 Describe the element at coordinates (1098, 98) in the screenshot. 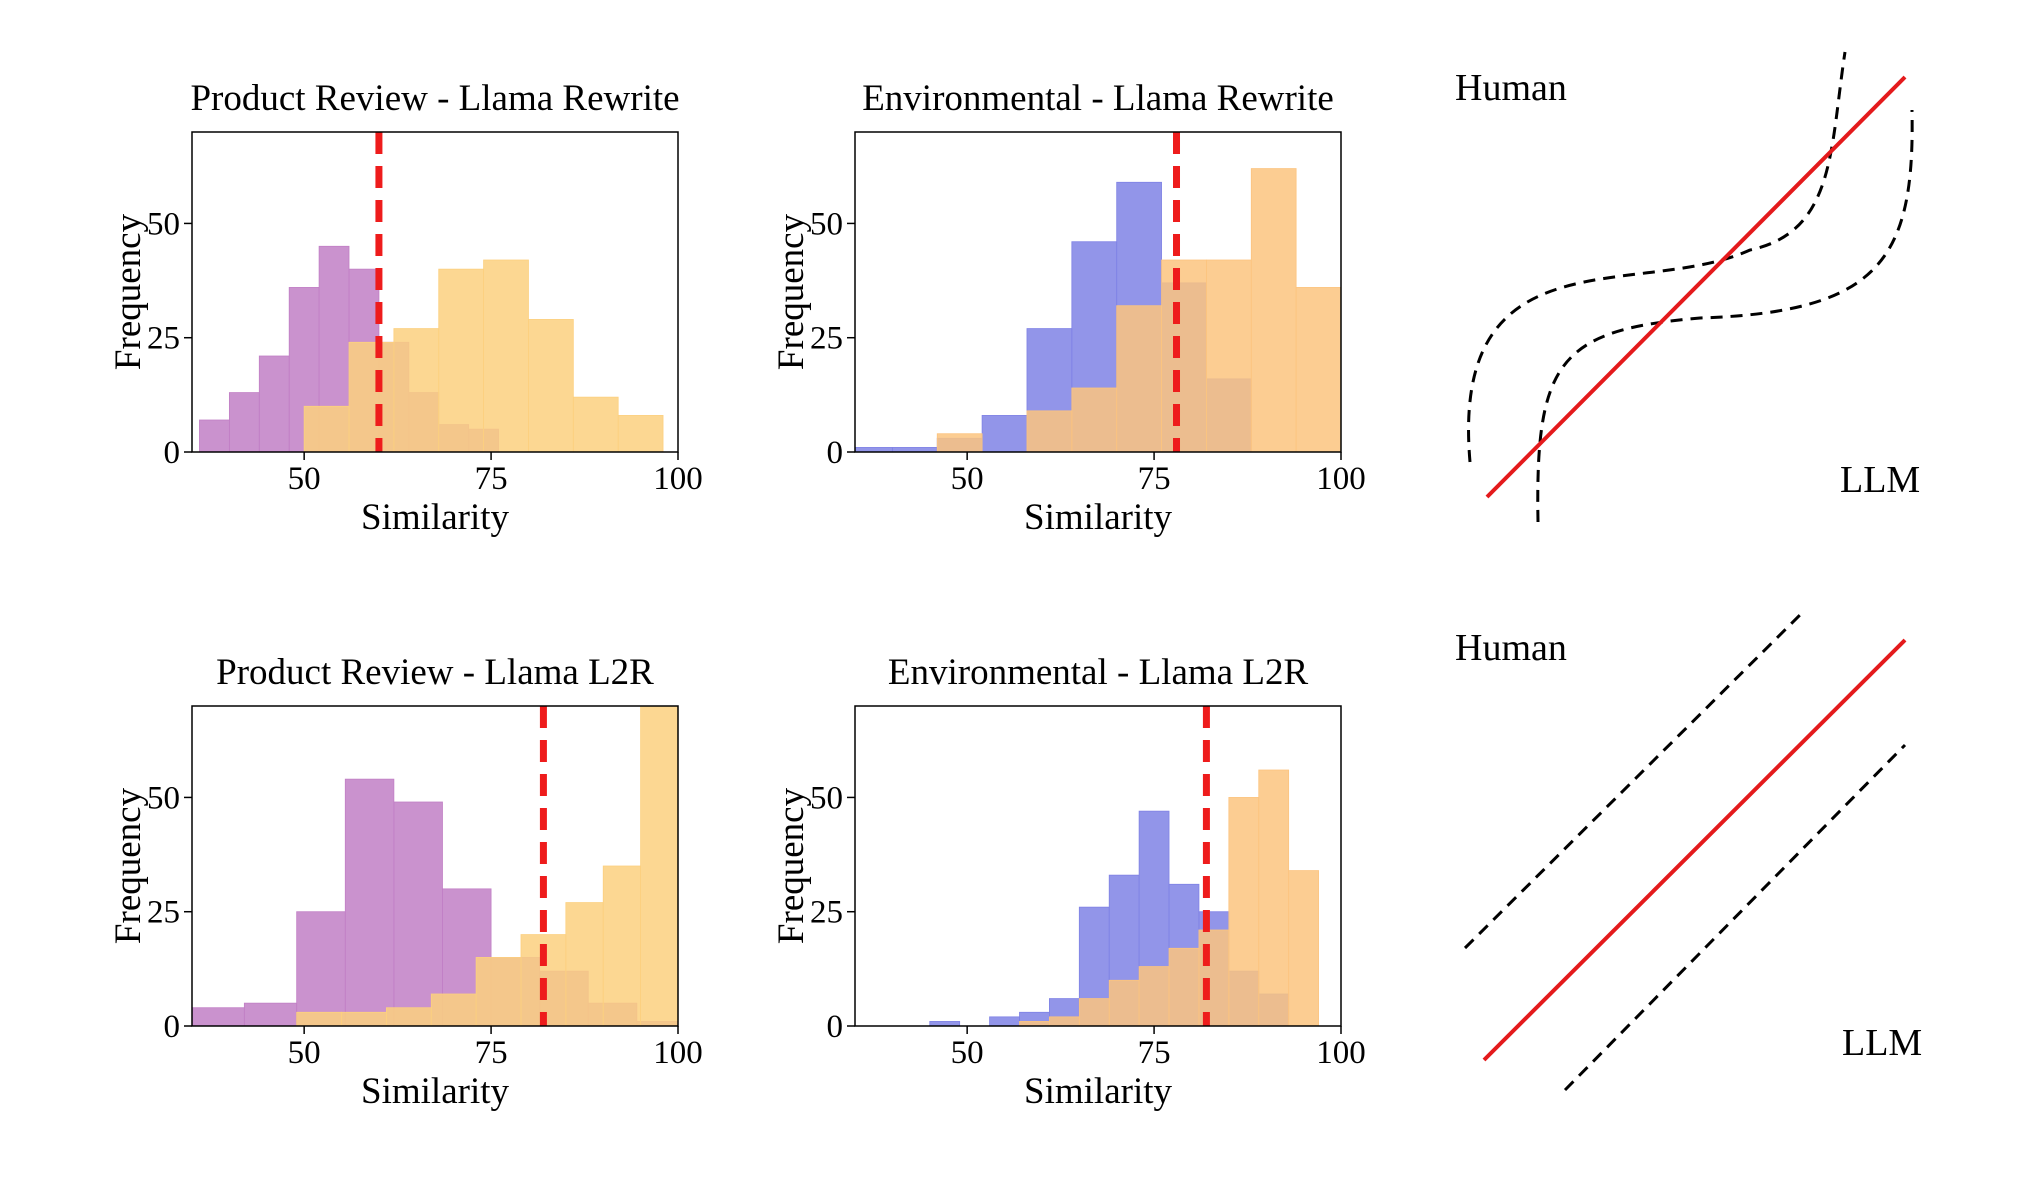

I see `chart-title: Environmental - Llama Rewrite` at that location.